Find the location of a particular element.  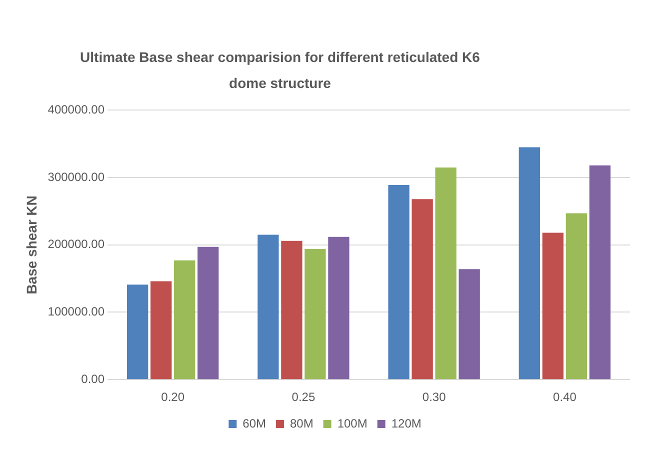

x-tick-label: 0.30 is located at coordinates (434, 397).